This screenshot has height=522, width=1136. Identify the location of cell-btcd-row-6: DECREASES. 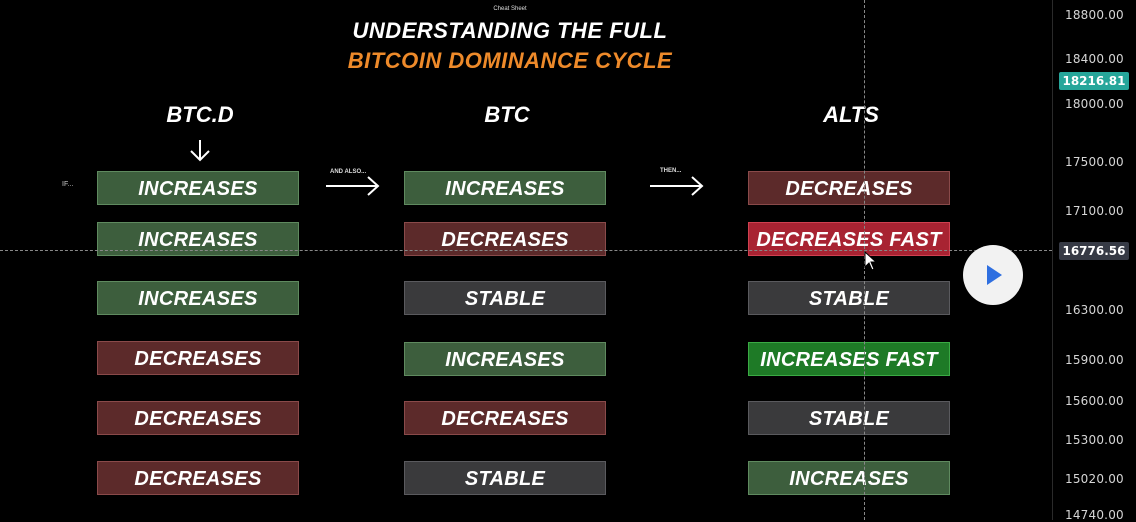
(198, 478).